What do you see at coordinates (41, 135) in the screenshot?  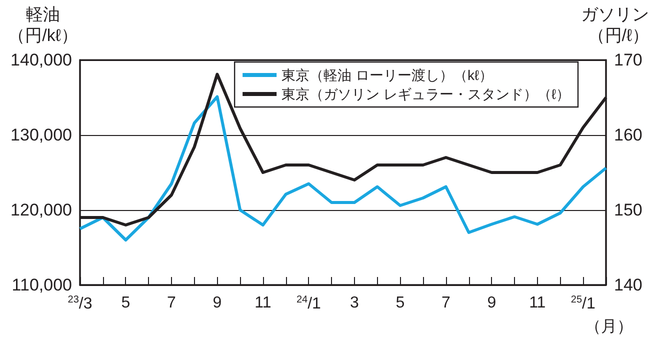 I see `y-tick-label: 130,000` at bounding box center [41, 135].